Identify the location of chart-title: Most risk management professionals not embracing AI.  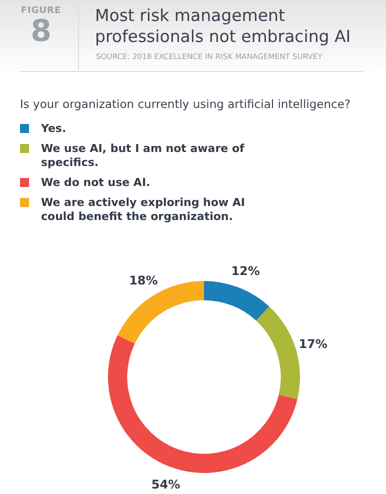
(223, 26).